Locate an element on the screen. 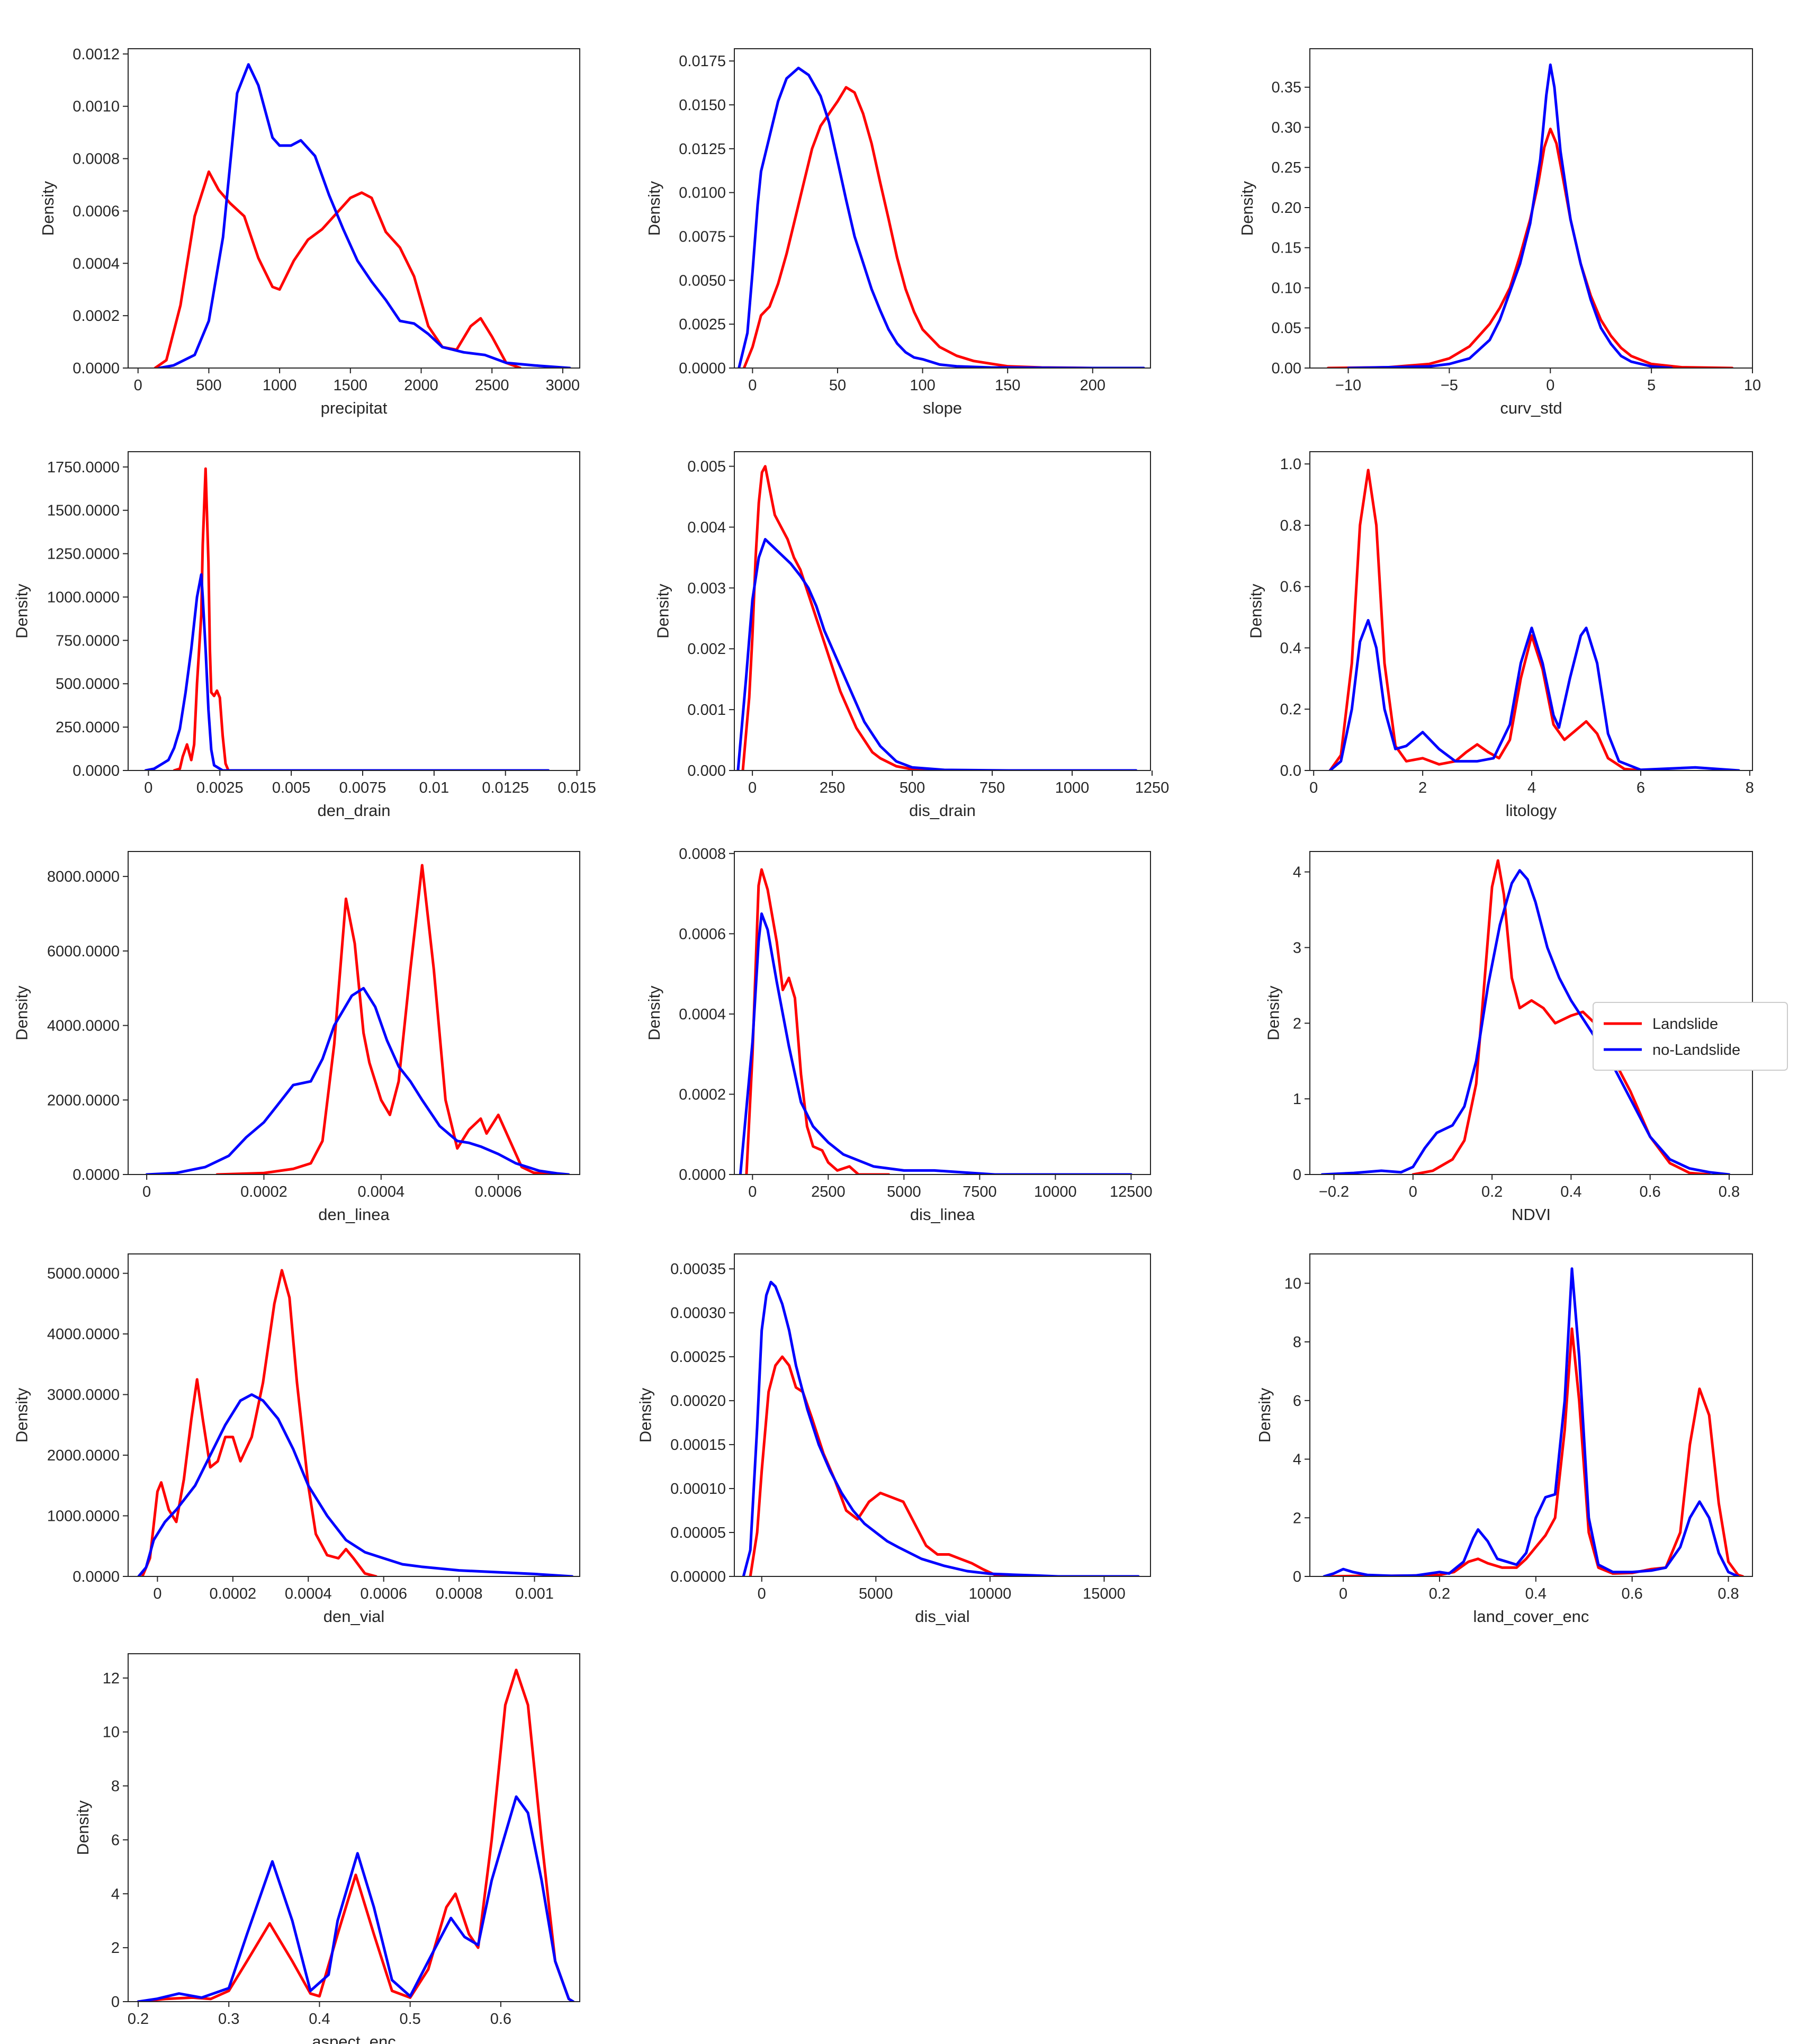 Image resolution: width=1798 pixels, height=2044 pixels. x-axis-label-dis-drain: dis_drain is located at coordinates (942, 811).